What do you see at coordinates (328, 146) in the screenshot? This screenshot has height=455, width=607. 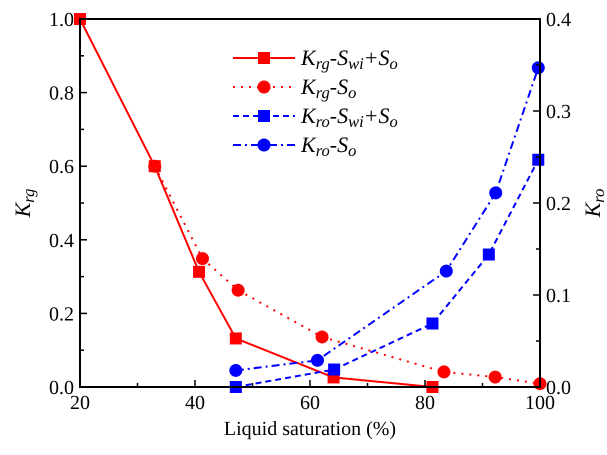 I see `legend-label: K$_{ro}$-S$_{o}$` at bounding box center [328, 146].